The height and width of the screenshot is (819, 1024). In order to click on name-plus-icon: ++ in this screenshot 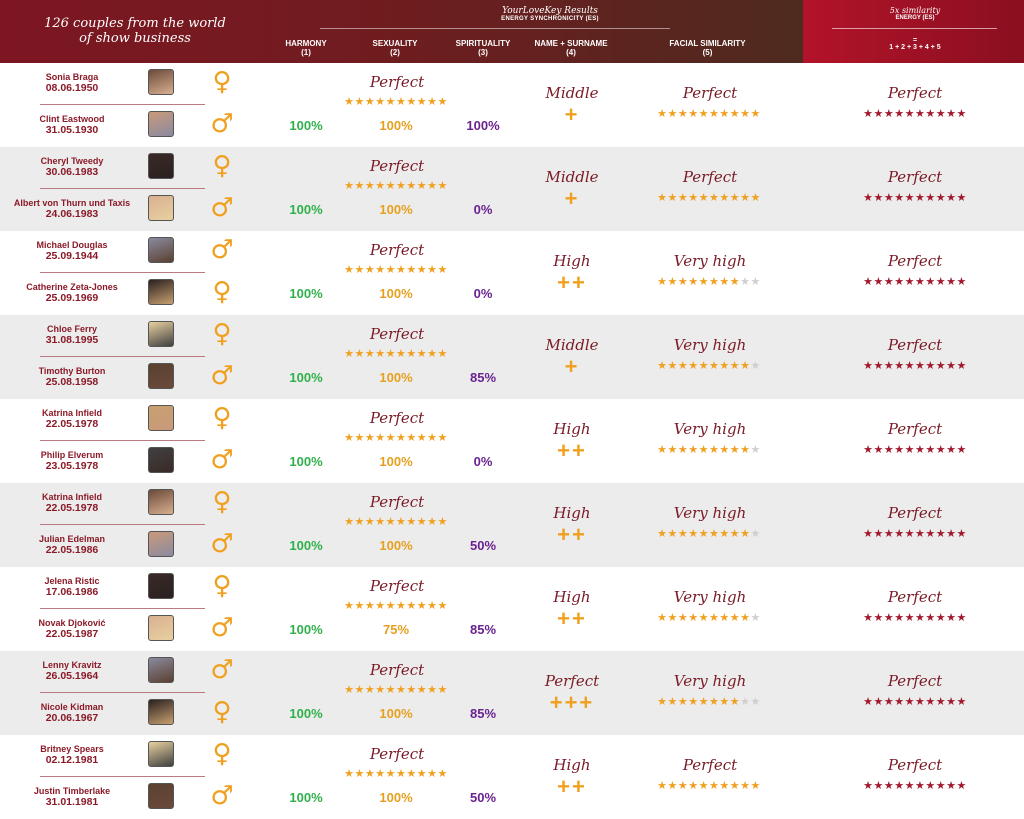, I will do `click(572, 450)`.